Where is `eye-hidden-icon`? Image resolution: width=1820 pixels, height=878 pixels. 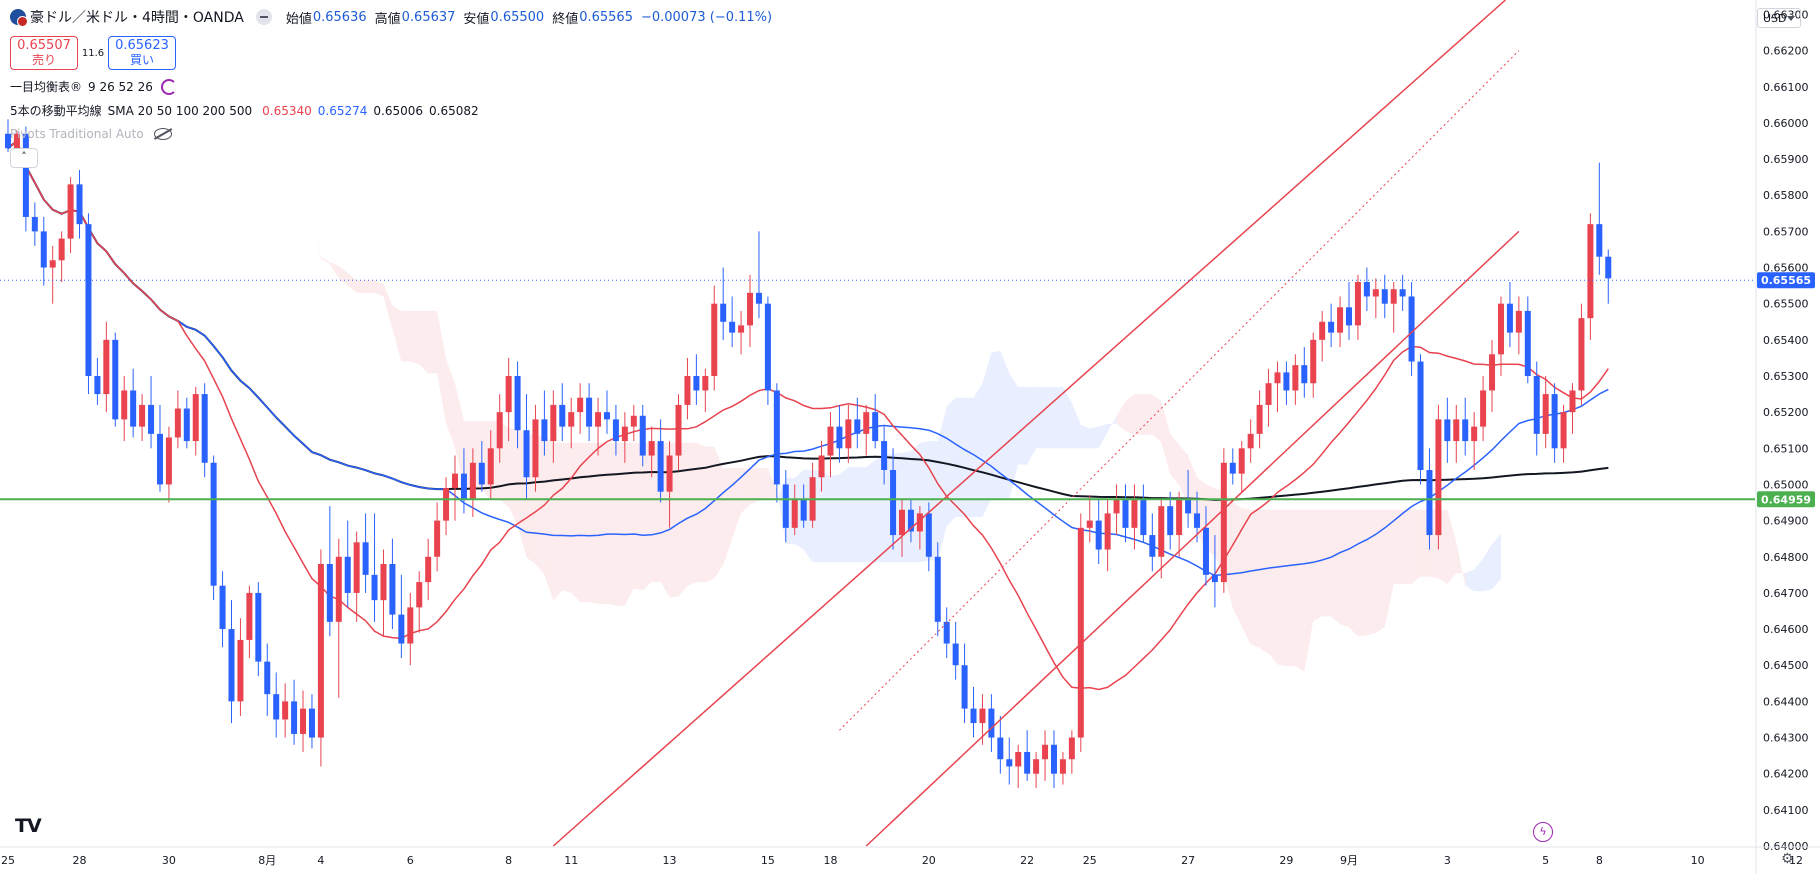
eye-hidden-icon is located at coordinates (162, 134).